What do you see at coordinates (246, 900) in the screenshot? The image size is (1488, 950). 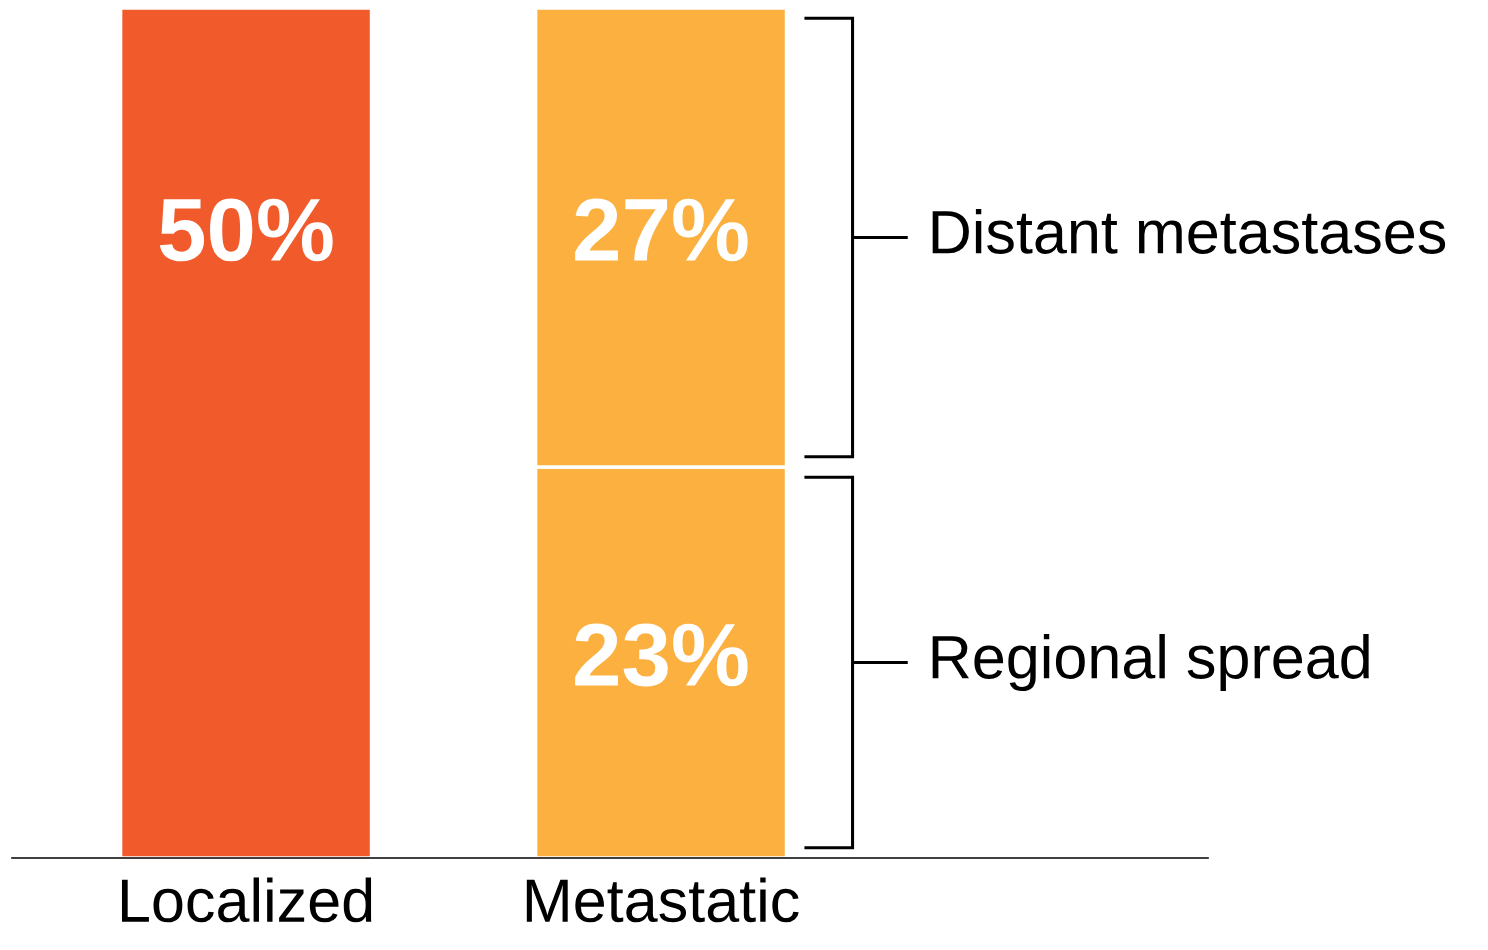 I see `x-tick-label: Localized` at bounding box center [246, 900].